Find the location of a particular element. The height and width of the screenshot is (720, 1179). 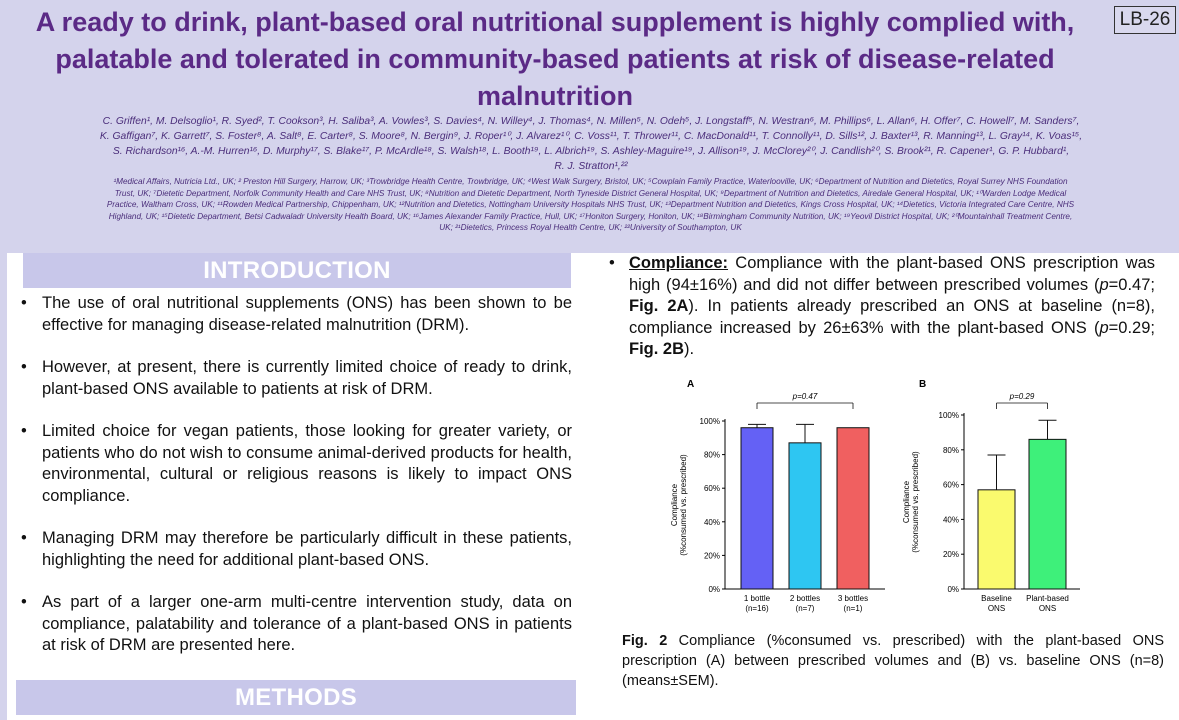

fig2a-ref: Fig. 2A is located at coordinates (659, 306).